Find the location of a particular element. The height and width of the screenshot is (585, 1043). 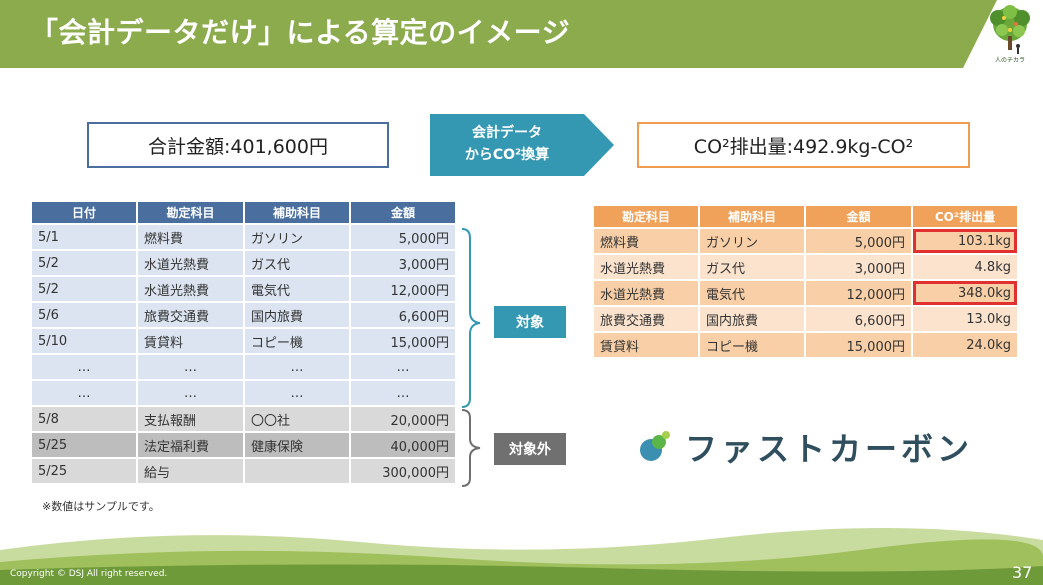

cell-amount: 20,000円 is located at coordinates (403, 419).